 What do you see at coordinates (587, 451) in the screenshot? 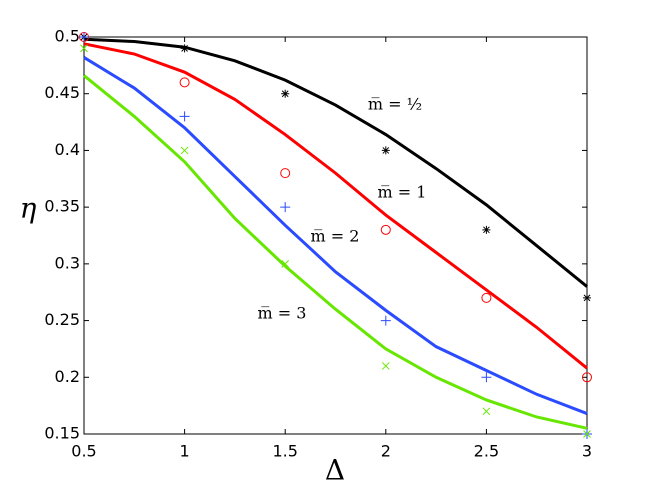
I see `x-tick-label: 3` at bounding box center [587, 451].